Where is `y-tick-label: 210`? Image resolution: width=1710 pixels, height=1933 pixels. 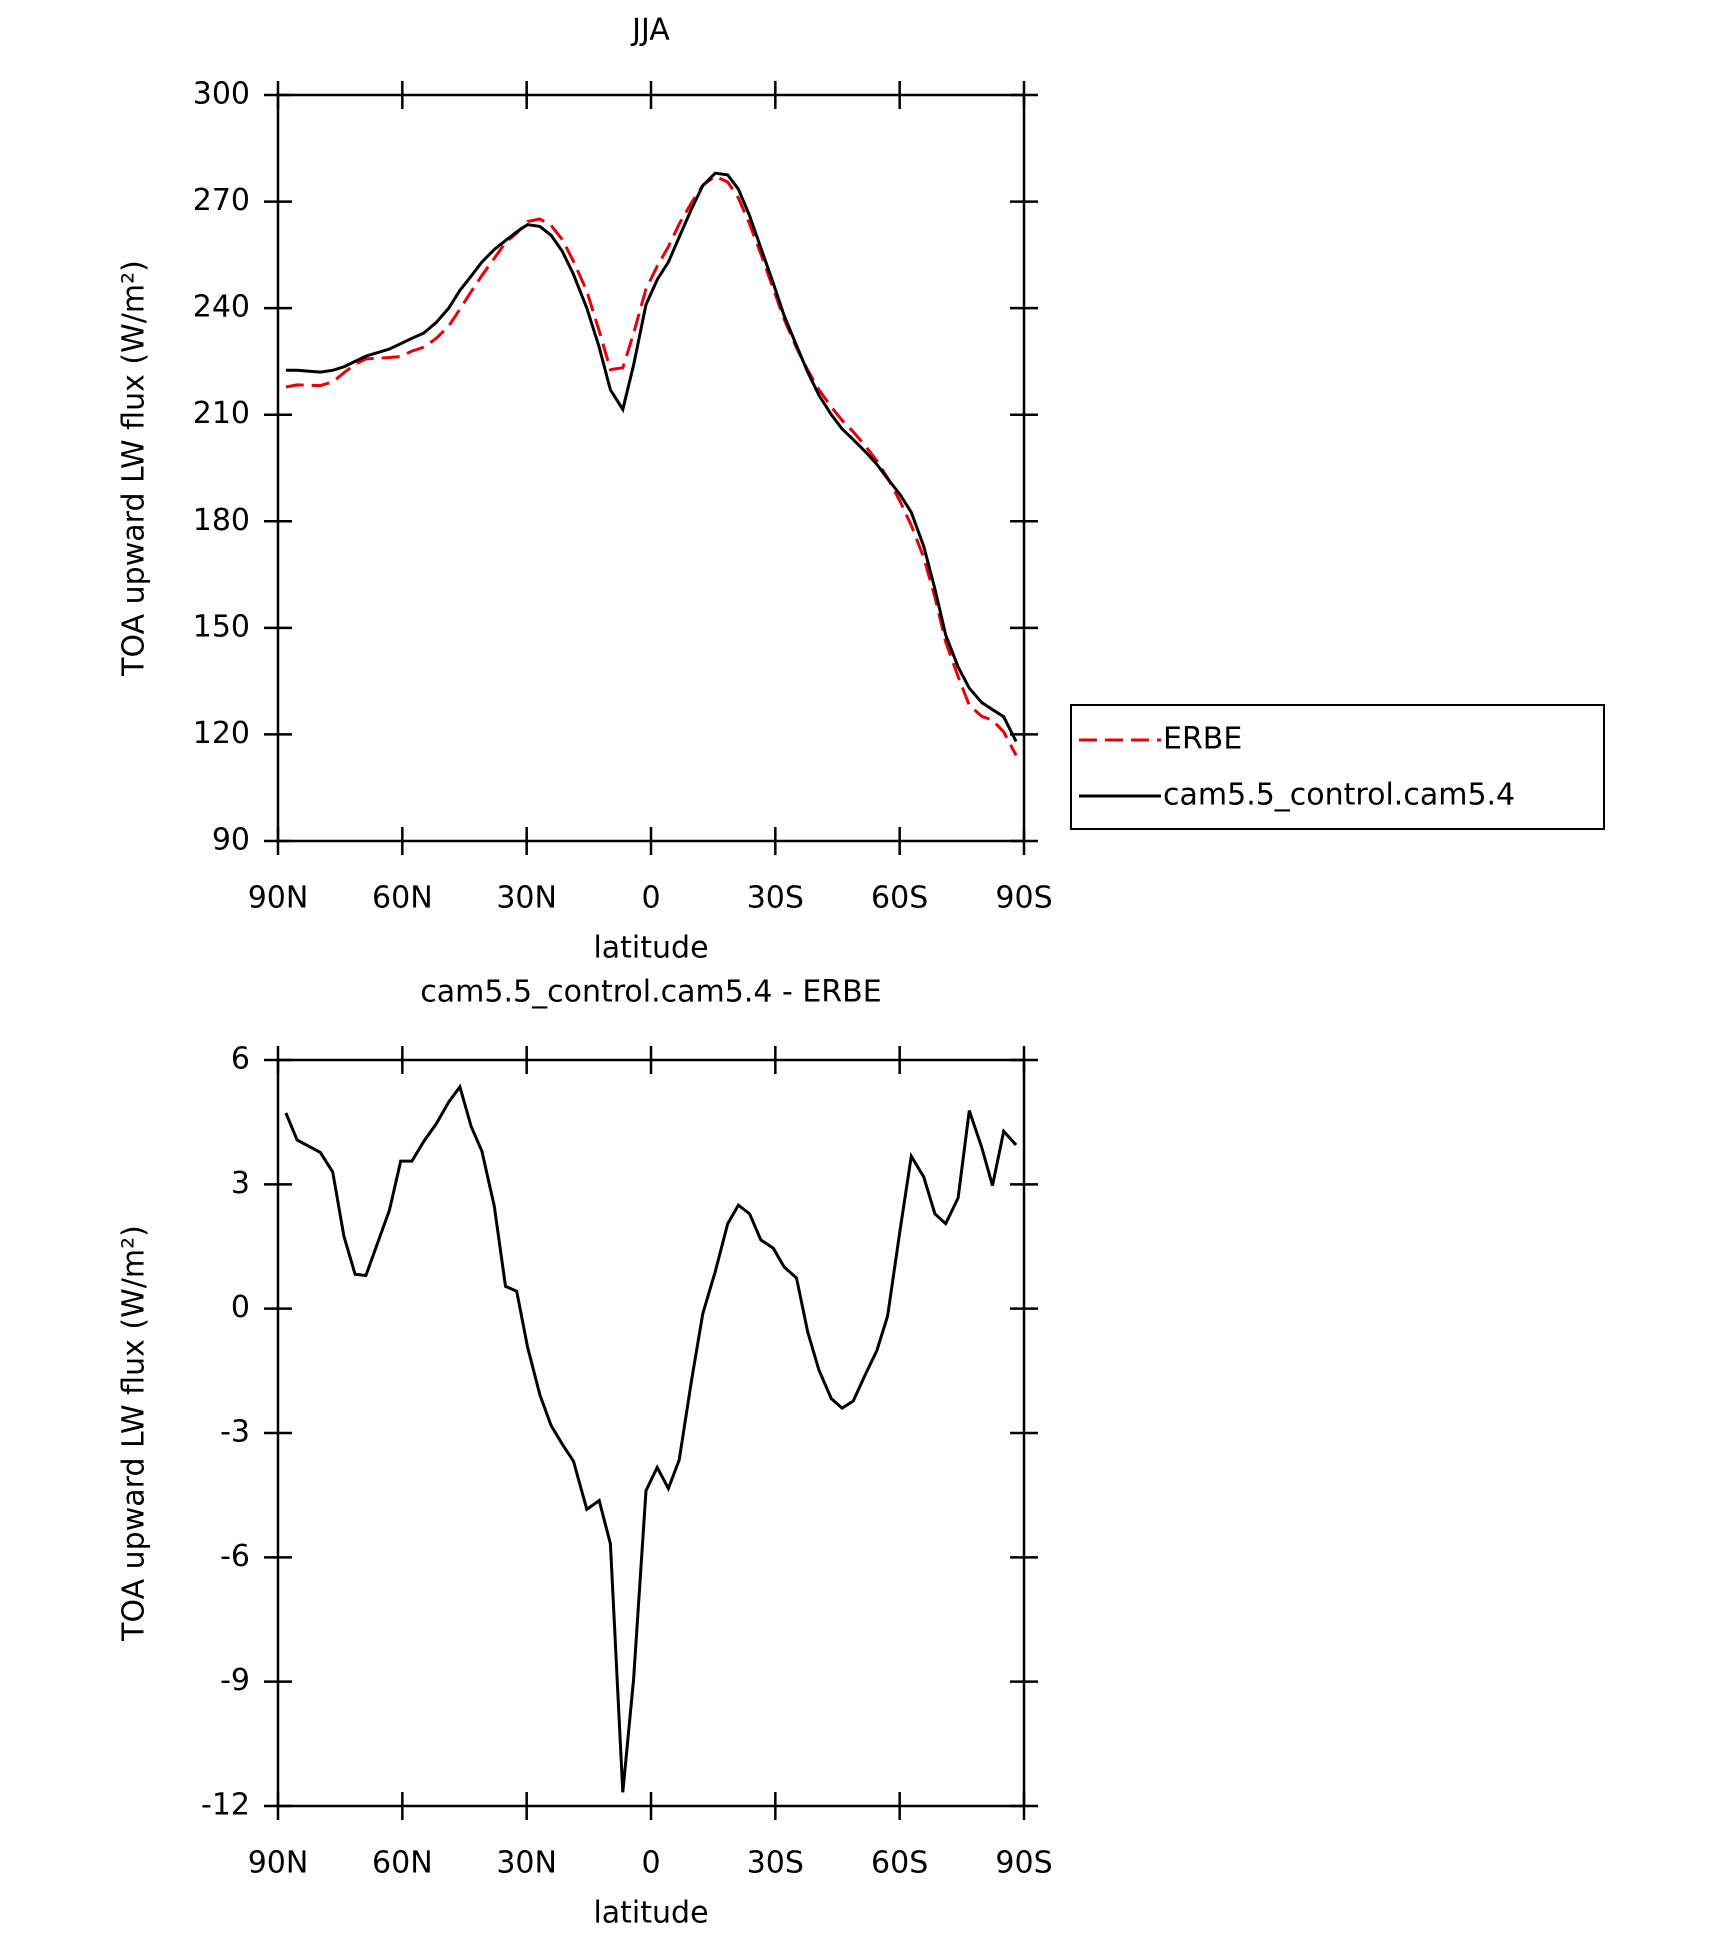 y-tick-label: 210 is located at coordinates (221, 413).